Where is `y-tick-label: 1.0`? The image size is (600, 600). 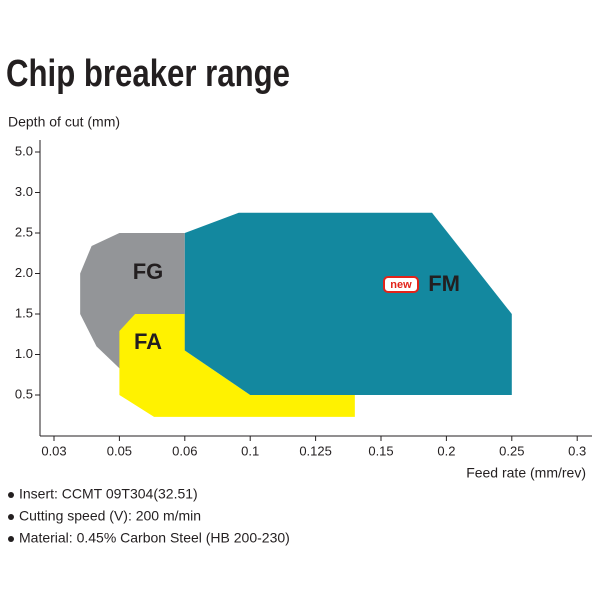 y-tick-label: 1.0 is located at coordinates (24, 353).